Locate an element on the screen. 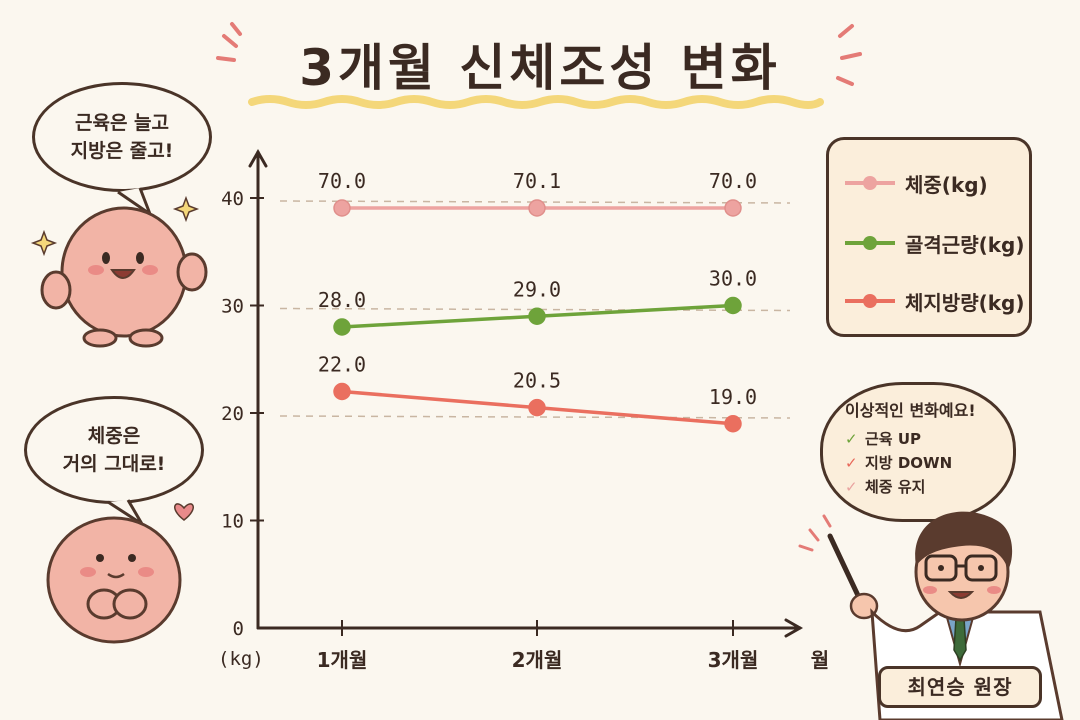 Image resolution: width=1080 pixels, height=720 pixels. checklist-item-text: 근육 UP is located at coordinates (893, 439).